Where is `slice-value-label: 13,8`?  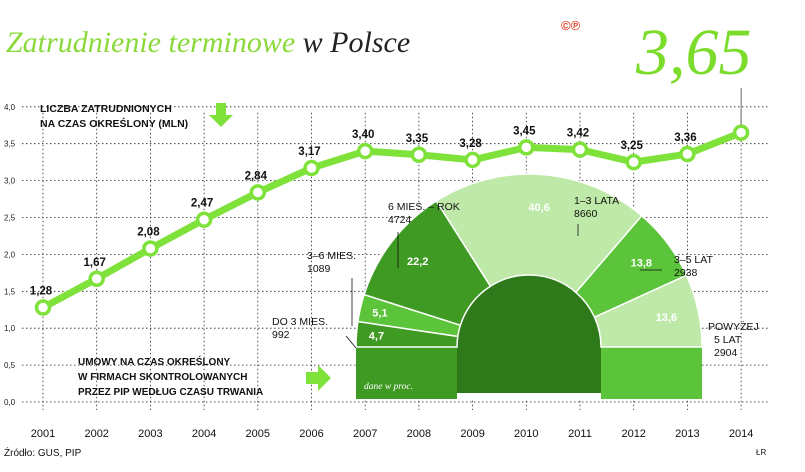
slice-value-label: 13,8 is located at coordinates (641, 264).